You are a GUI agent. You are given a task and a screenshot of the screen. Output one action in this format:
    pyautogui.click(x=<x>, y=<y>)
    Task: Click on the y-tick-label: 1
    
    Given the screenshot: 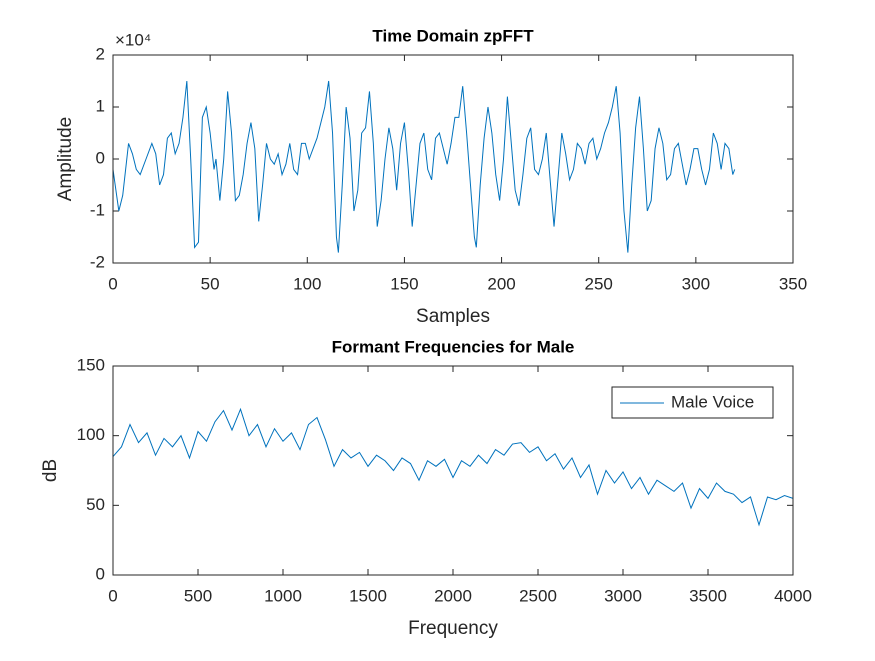 What is the action you would take?
    pyautogui.click(x=100, y=105)
    